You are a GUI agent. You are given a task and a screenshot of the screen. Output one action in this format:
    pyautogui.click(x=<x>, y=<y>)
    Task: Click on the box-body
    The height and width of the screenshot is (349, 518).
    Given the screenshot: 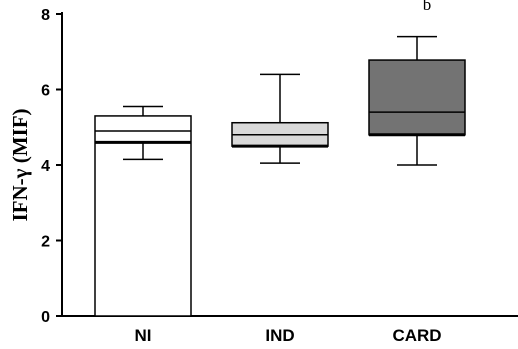 What is the action you would take?
    pyautogui.click(x=417, y=97)
    